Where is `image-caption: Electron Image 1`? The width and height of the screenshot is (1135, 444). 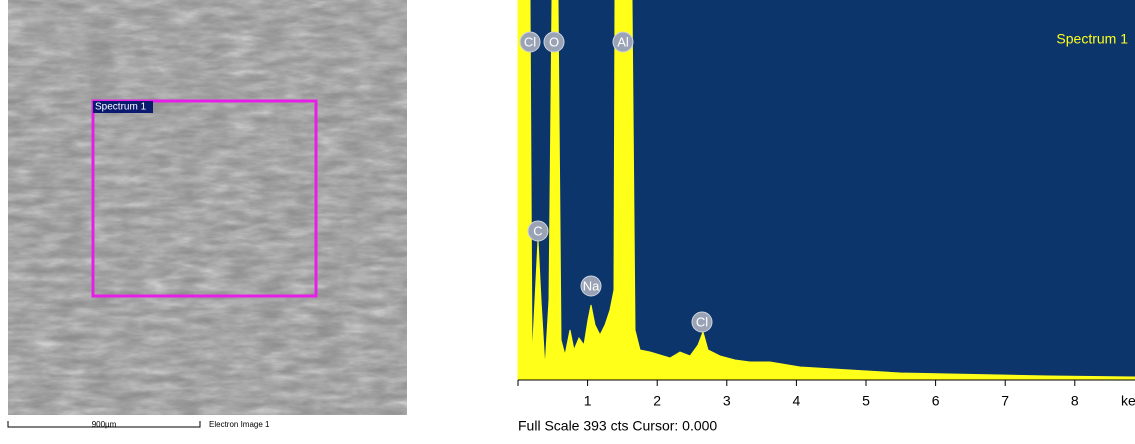
image-caption: Electron Image 1 is located at coordinates (239, 424).